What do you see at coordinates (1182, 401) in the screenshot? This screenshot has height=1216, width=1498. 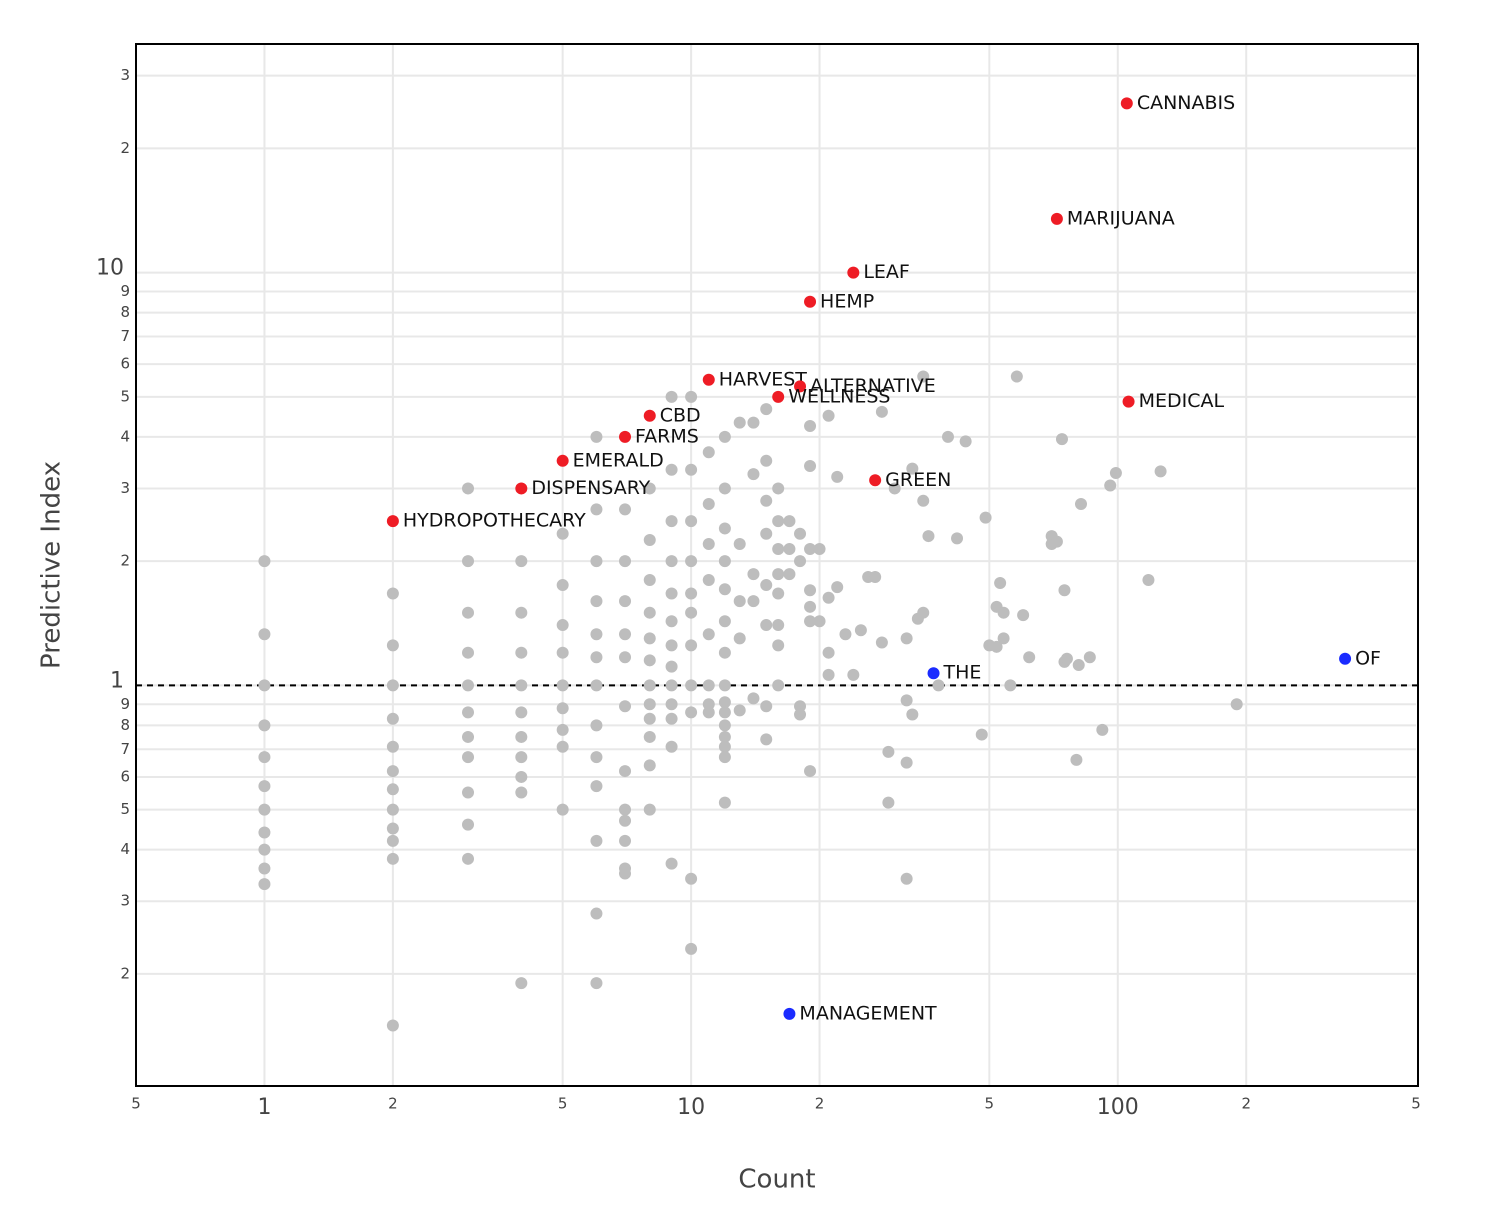 I see `point-label: MEDICAL` at bounding box center [1182, 401].